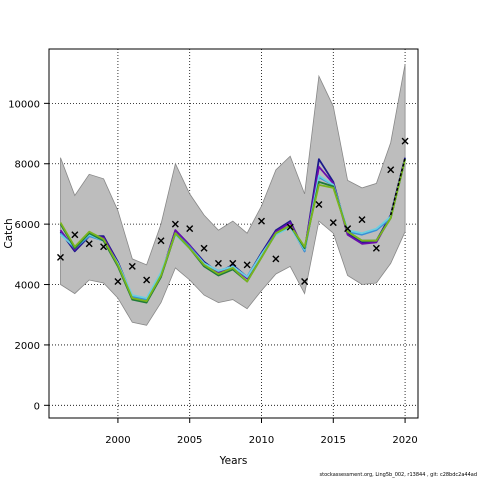  Describe the element at coordinates (117, 440) in the screenshot. I see `x-tick-label: 2000` at that location.